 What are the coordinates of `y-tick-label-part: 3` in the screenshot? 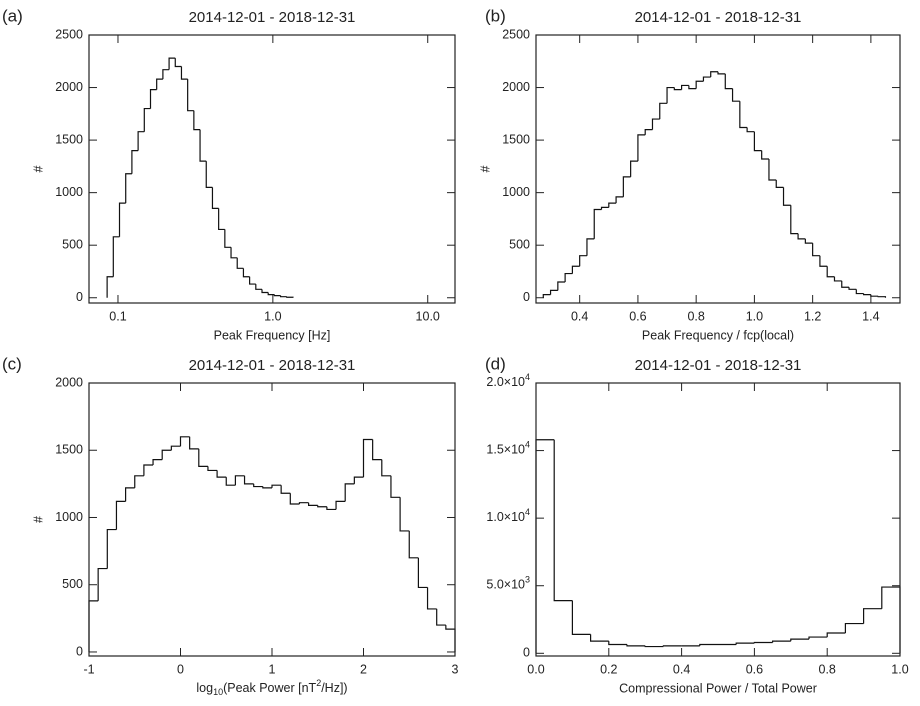 It's located at (527, 580).